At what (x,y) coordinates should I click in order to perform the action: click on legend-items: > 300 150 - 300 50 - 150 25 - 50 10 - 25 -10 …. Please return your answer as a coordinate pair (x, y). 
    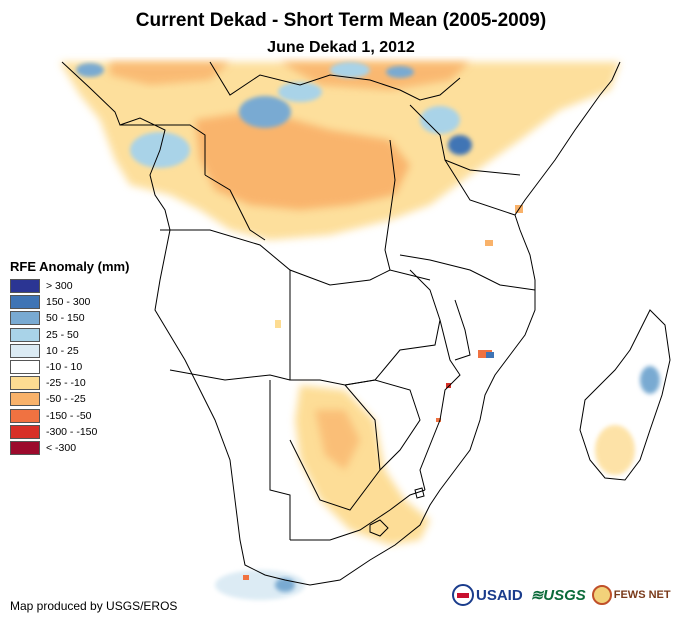
    Looking at the image, I should click on (69, 367).